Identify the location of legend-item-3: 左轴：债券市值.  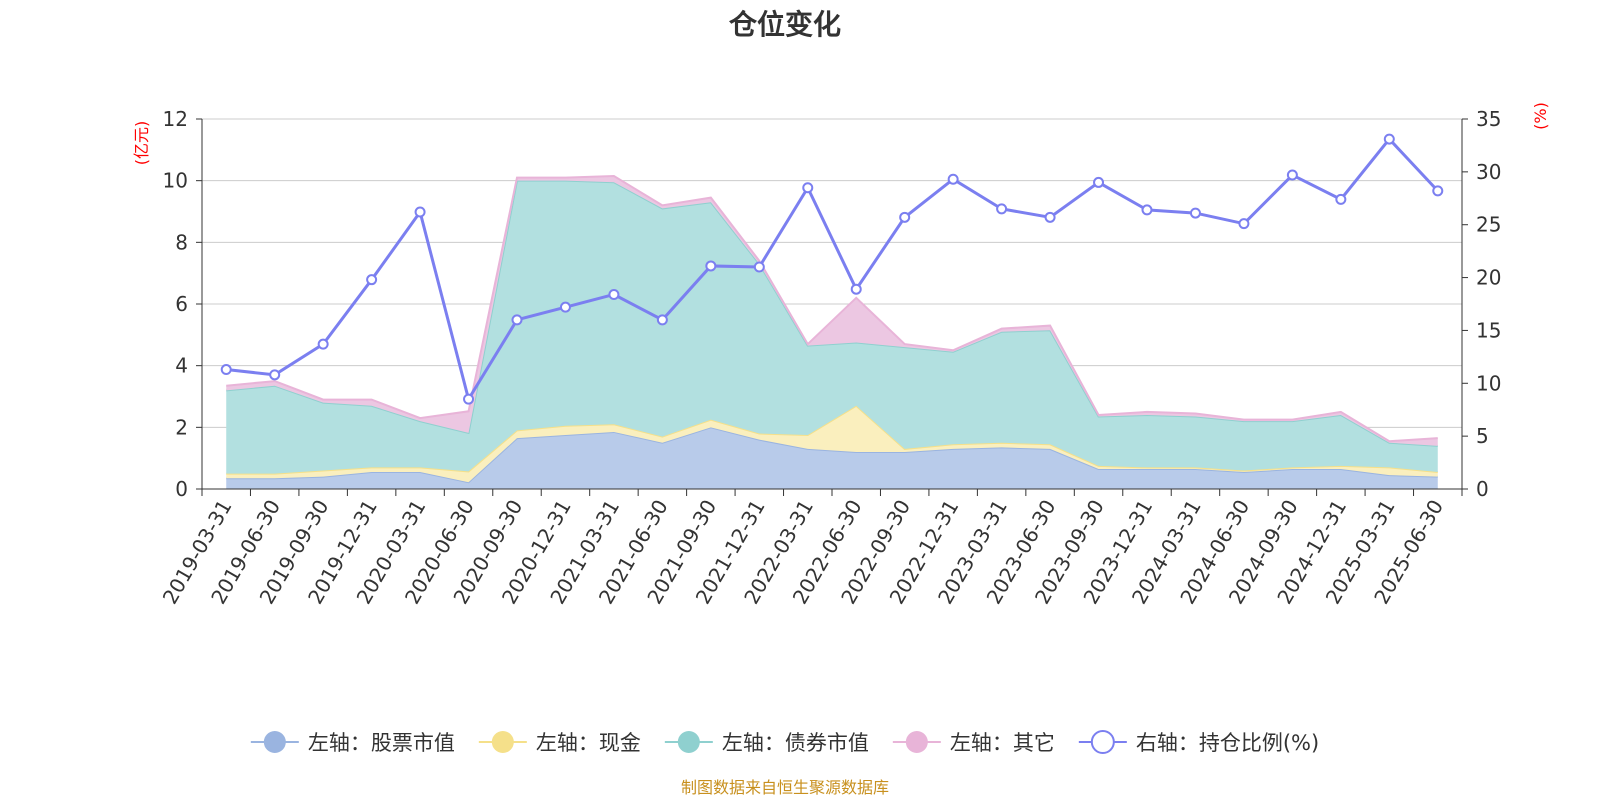
(766, 743).